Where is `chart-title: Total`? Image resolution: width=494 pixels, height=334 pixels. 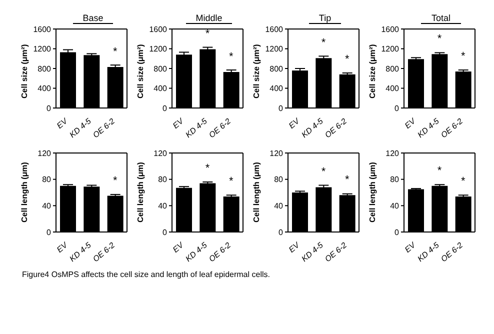 chart-title: Total is located at coordinates (440, 18).